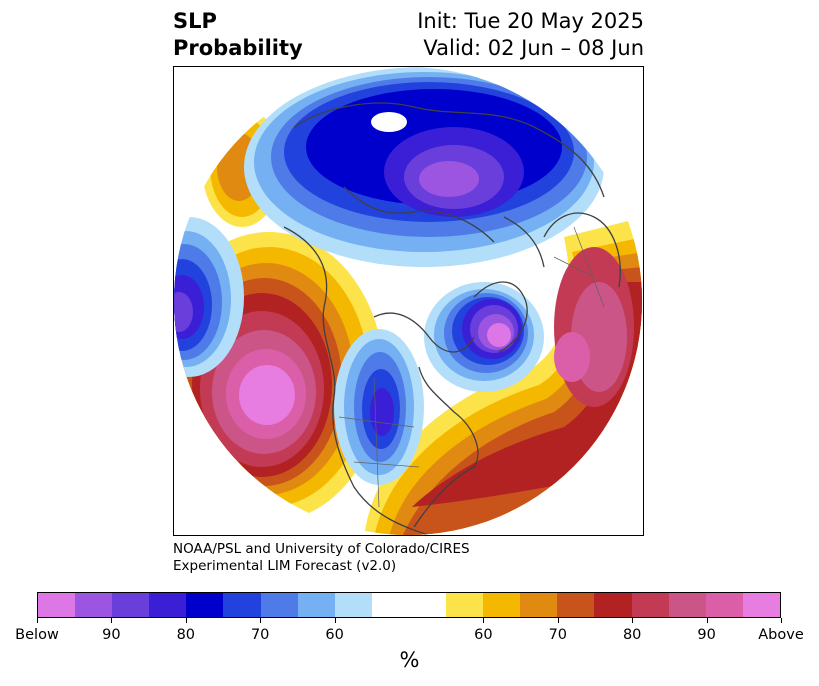 The image size is (819, 686). I want to click on political-borders, so click(471, 367).